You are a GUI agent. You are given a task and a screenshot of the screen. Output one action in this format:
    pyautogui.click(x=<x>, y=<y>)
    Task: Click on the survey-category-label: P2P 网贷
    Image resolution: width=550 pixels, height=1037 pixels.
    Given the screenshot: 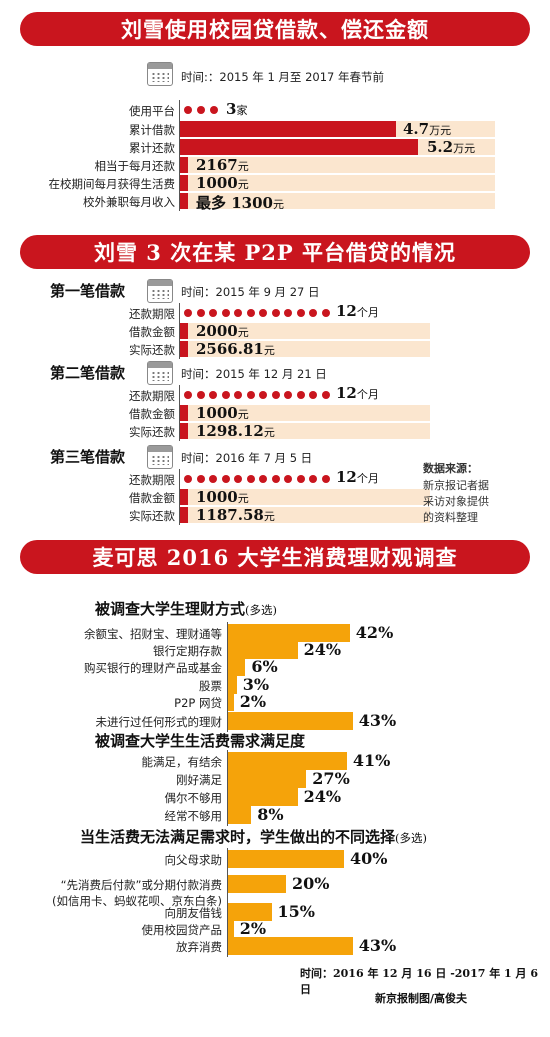 What is the action you would take?
    pyautogui.click(x=198, y=703)
    